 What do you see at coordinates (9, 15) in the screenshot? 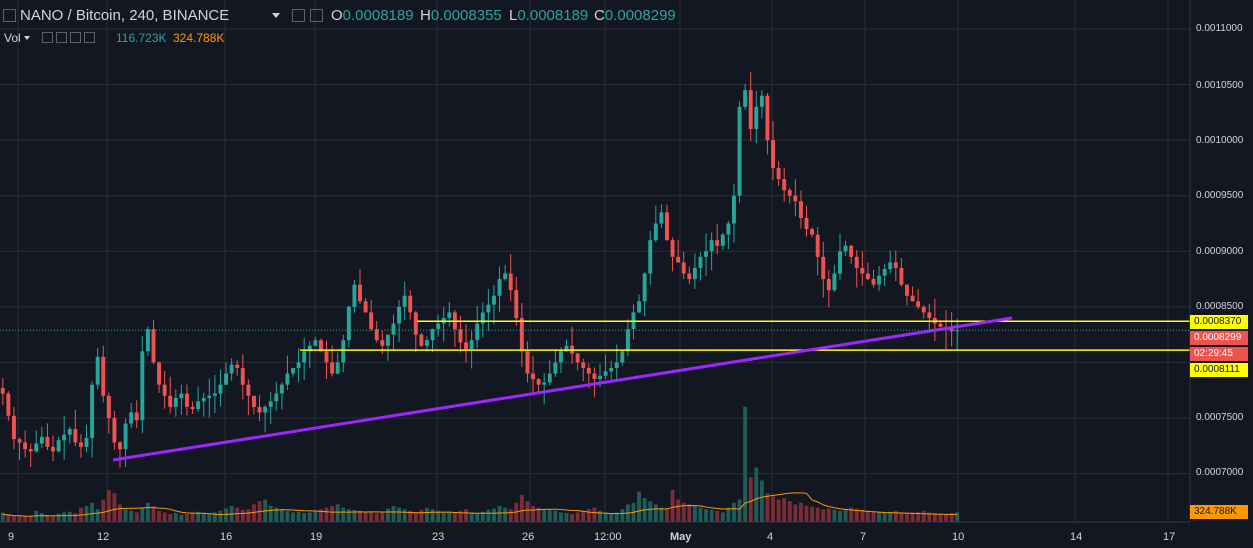
I see `collapse-icon` at bounding box center [9, 15].